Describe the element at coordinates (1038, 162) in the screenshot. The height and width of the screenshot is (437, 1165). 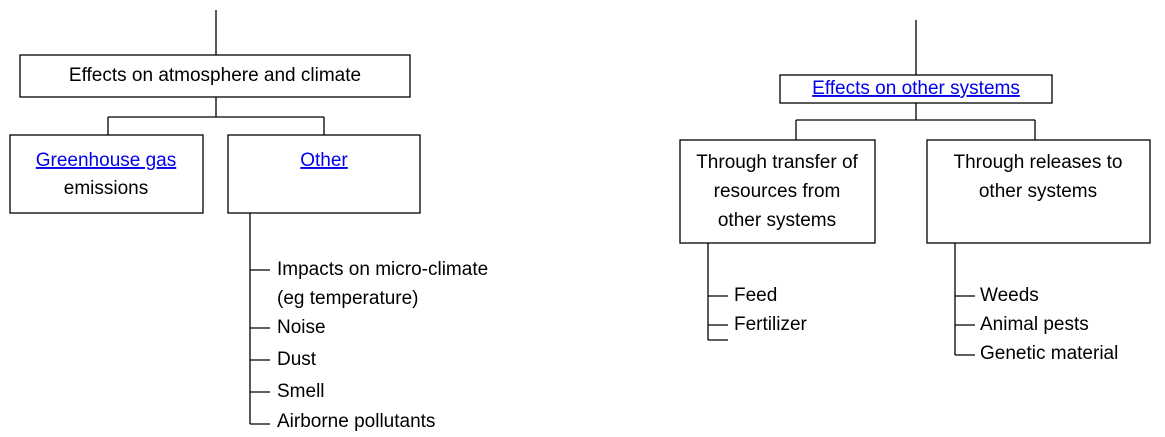
I see `box-label: Through releases to` at that location.